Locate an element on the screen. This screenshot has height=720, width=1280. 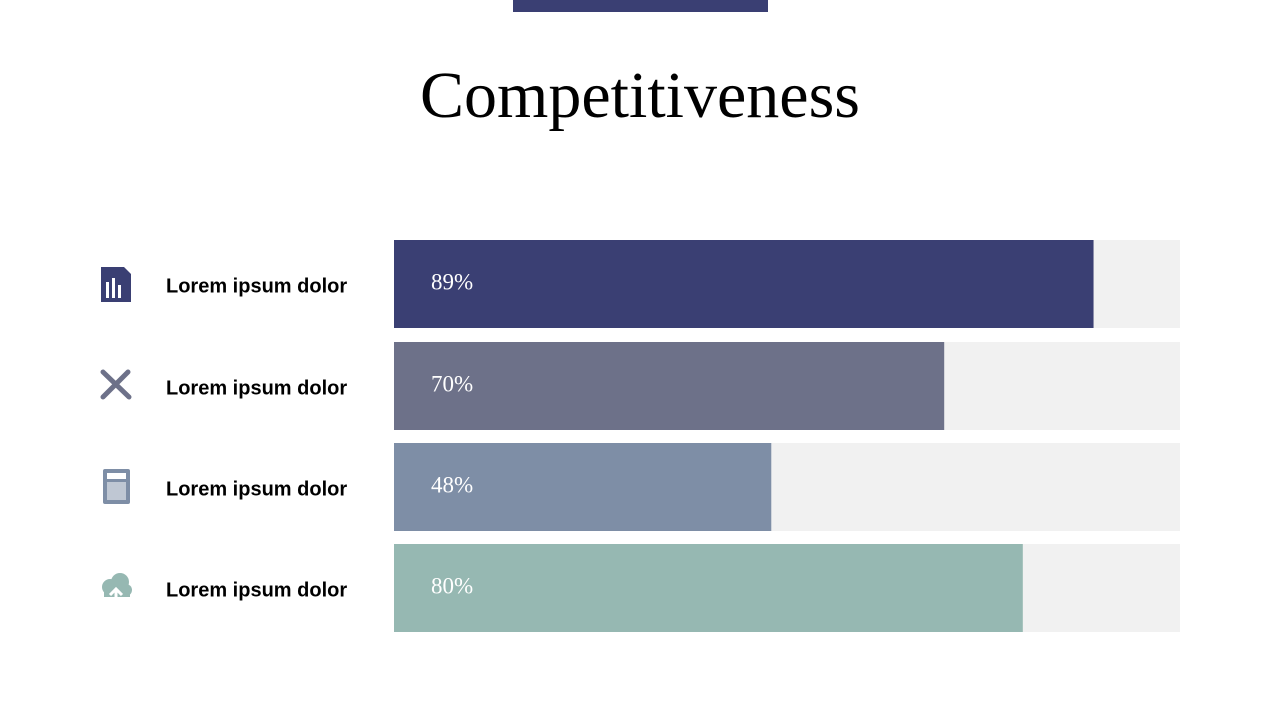
chart-title: Competitiveness is located at coordinates (640, 95).